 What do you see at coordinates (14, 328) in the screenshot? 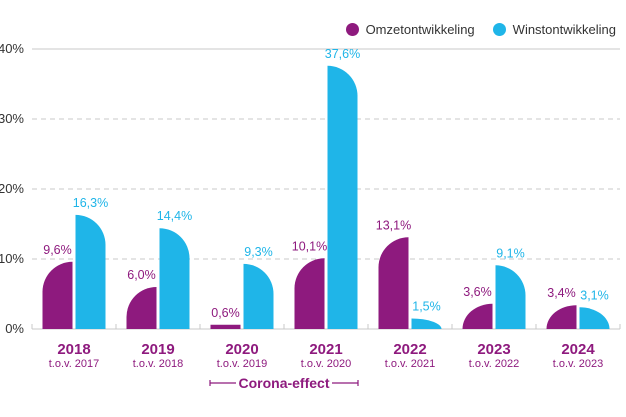
I see `y-tick-label: 0%` at bounding box center [14, 328].